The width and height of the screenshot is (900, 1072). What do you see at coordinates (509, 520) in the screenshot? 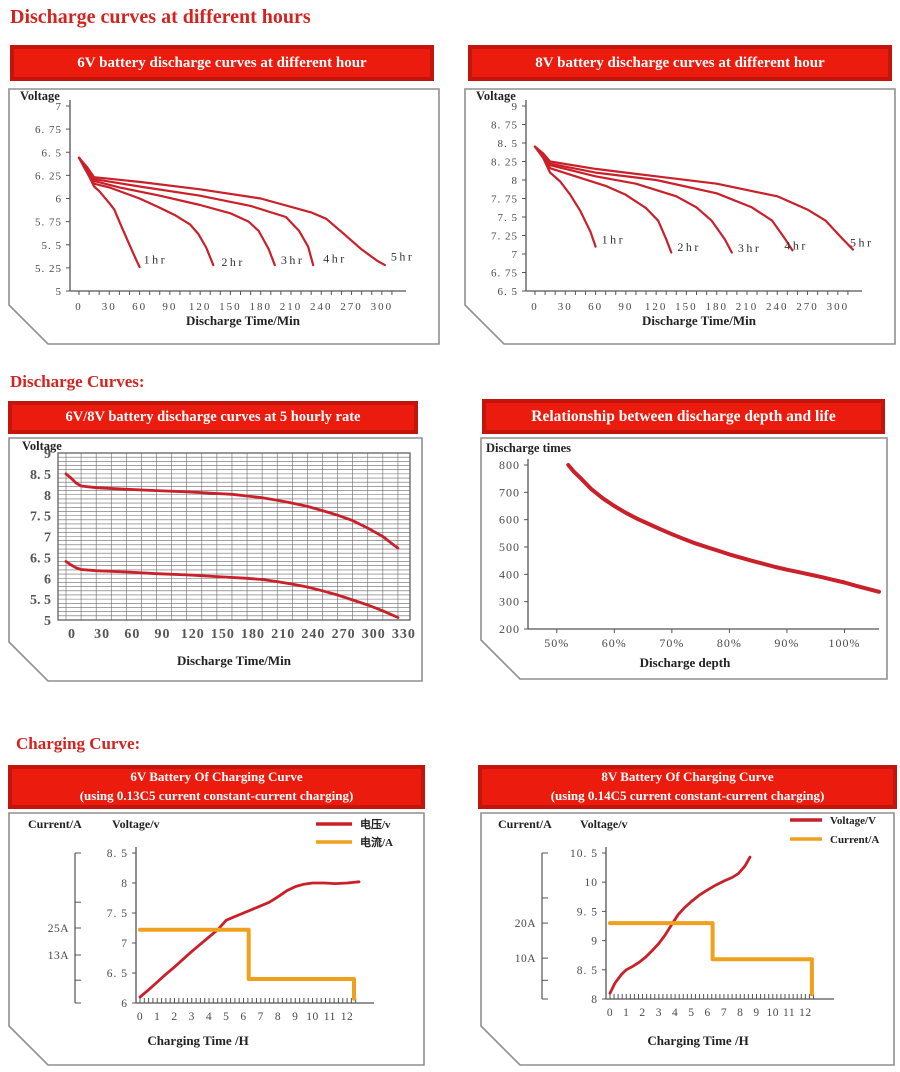
I see `svg-text: 600` at bounding box center [509, 520].